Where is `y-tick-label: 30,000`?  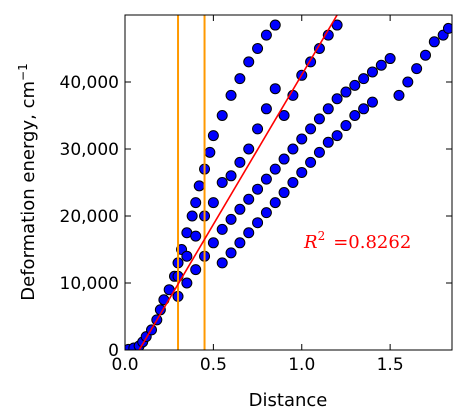 y-tick-label: 30,000 is located at coordinates (89, 150).